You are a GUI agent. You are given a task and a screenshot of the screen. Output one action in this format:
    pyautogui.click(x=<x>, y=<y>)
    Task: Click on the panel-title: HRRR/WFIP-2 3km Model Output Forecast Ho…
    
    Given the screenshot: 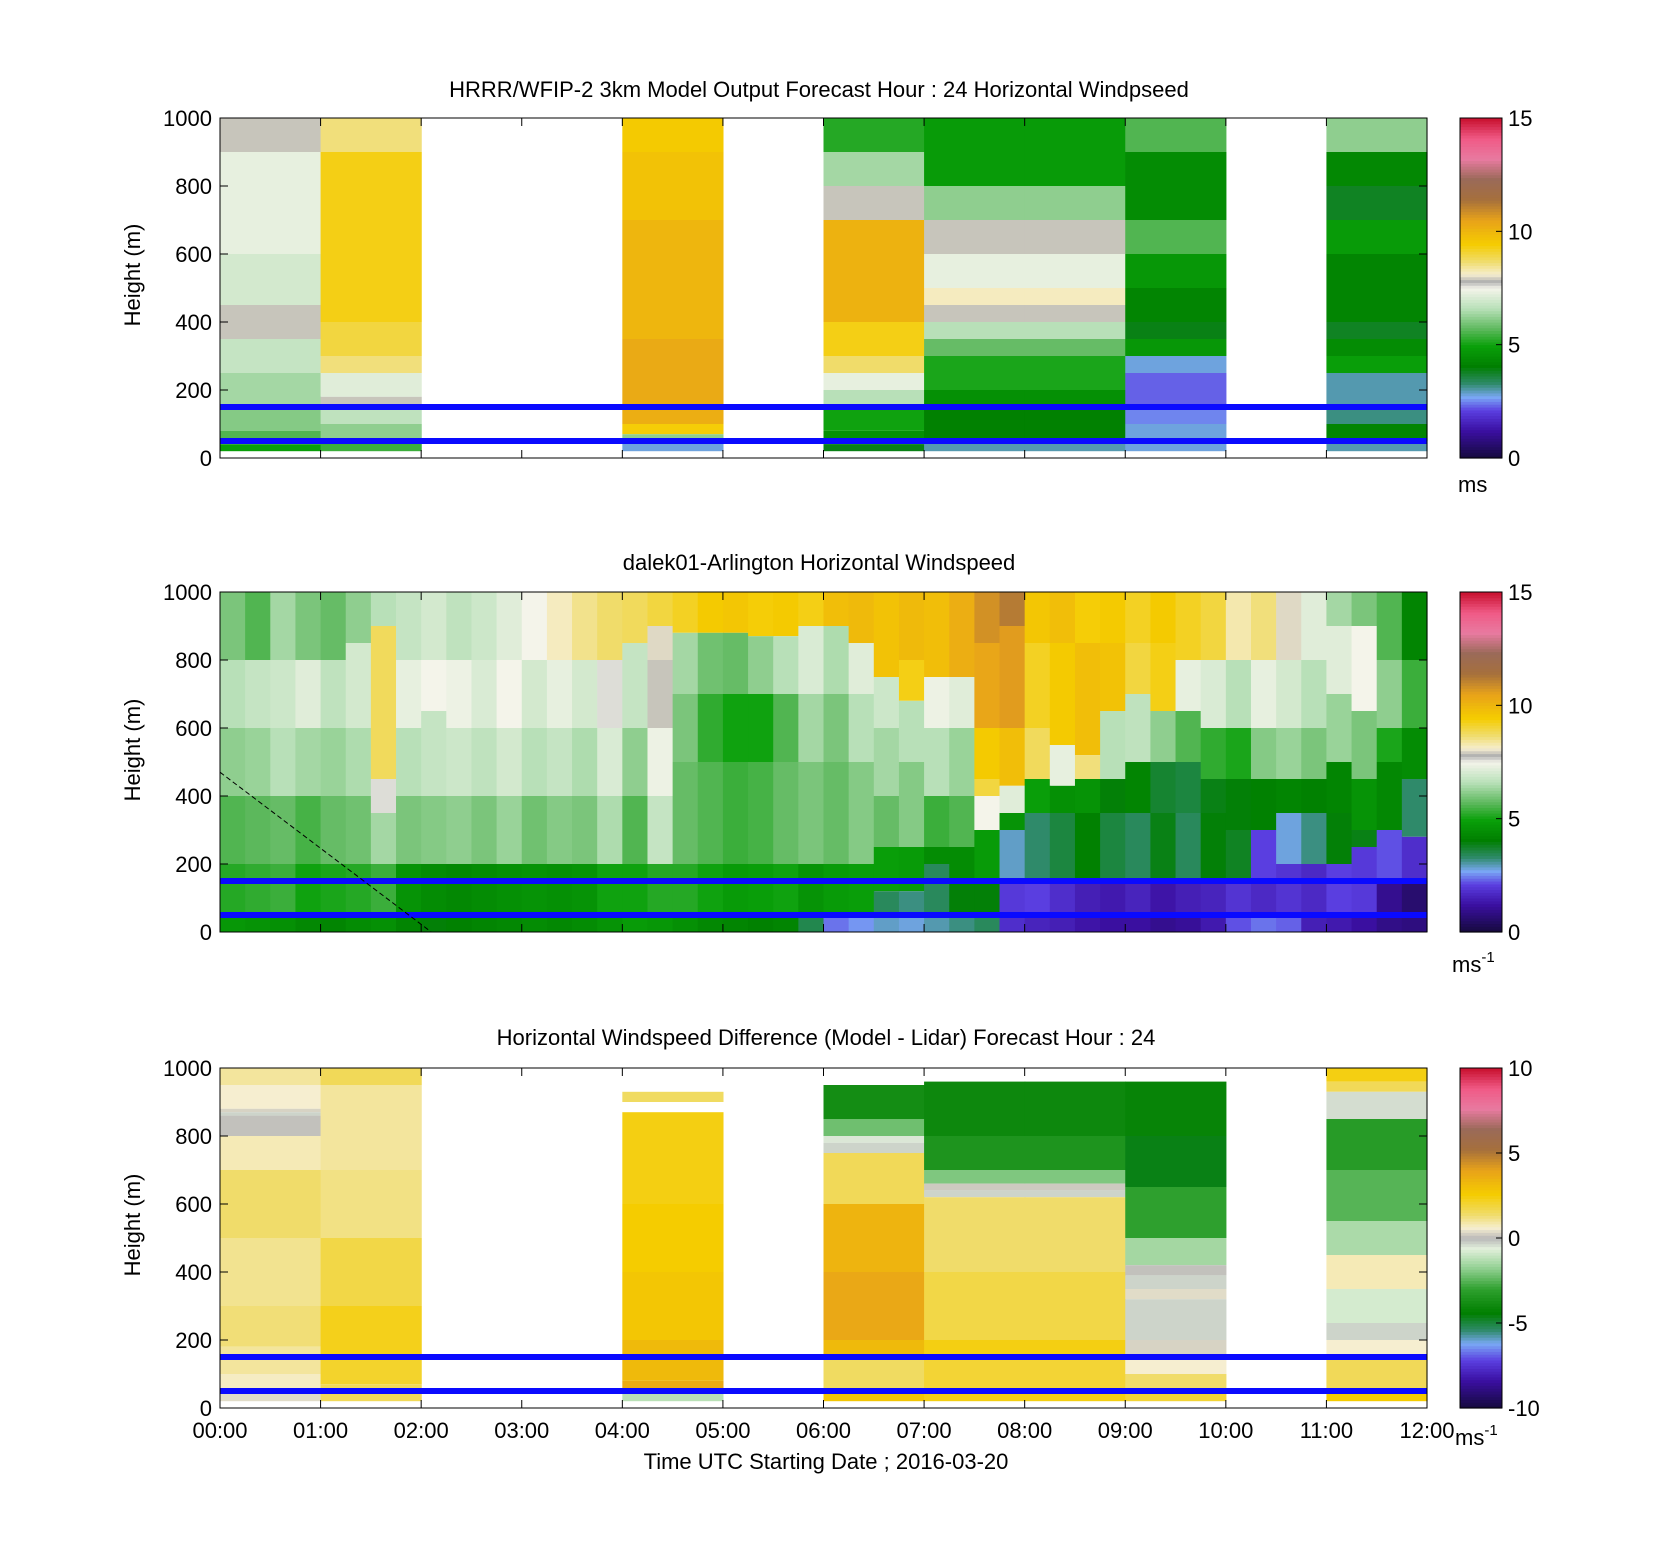 What is the action you would take?
    pyautogui.click(x=819, y=89)
    